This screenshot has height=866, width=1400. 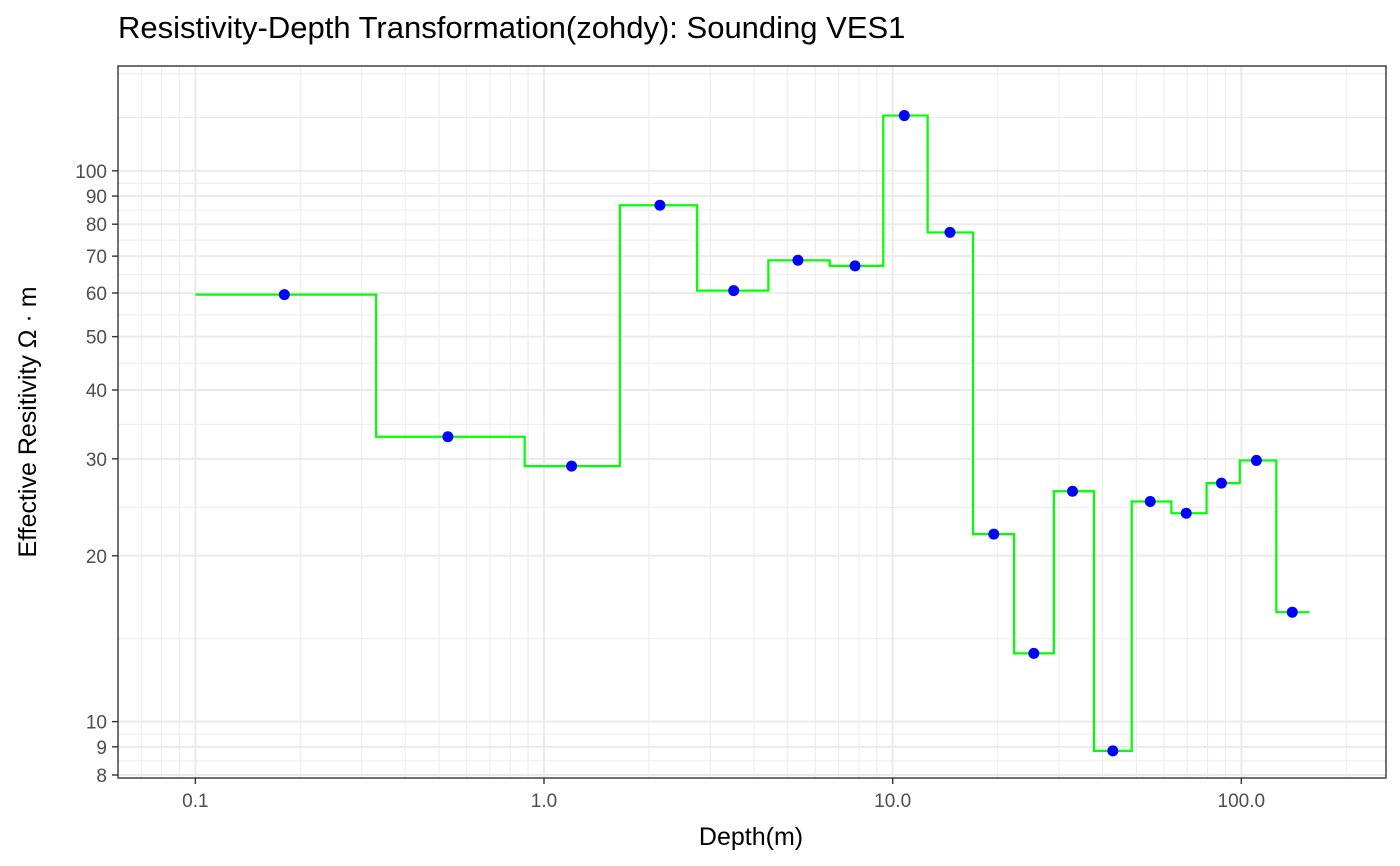 What do you see at coordinates (96, 294) in the screenshot?
I see `y-tick-label: 60` at bounding box center [96, 294].